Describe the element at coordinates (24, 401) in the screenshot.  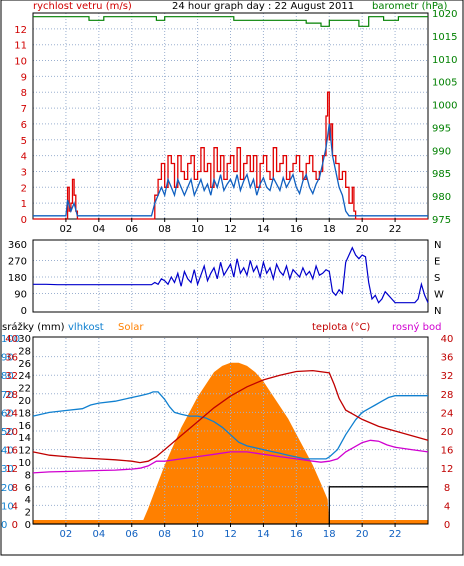
I see `rain-tick-label: 20` at that location.